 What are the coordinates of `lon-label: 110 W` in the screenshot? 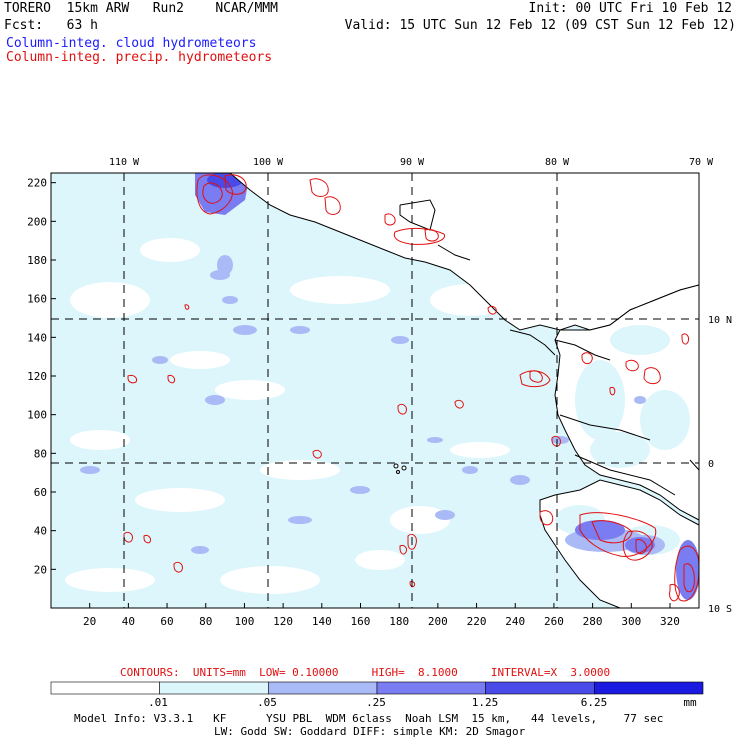 It's located at (124, 162).